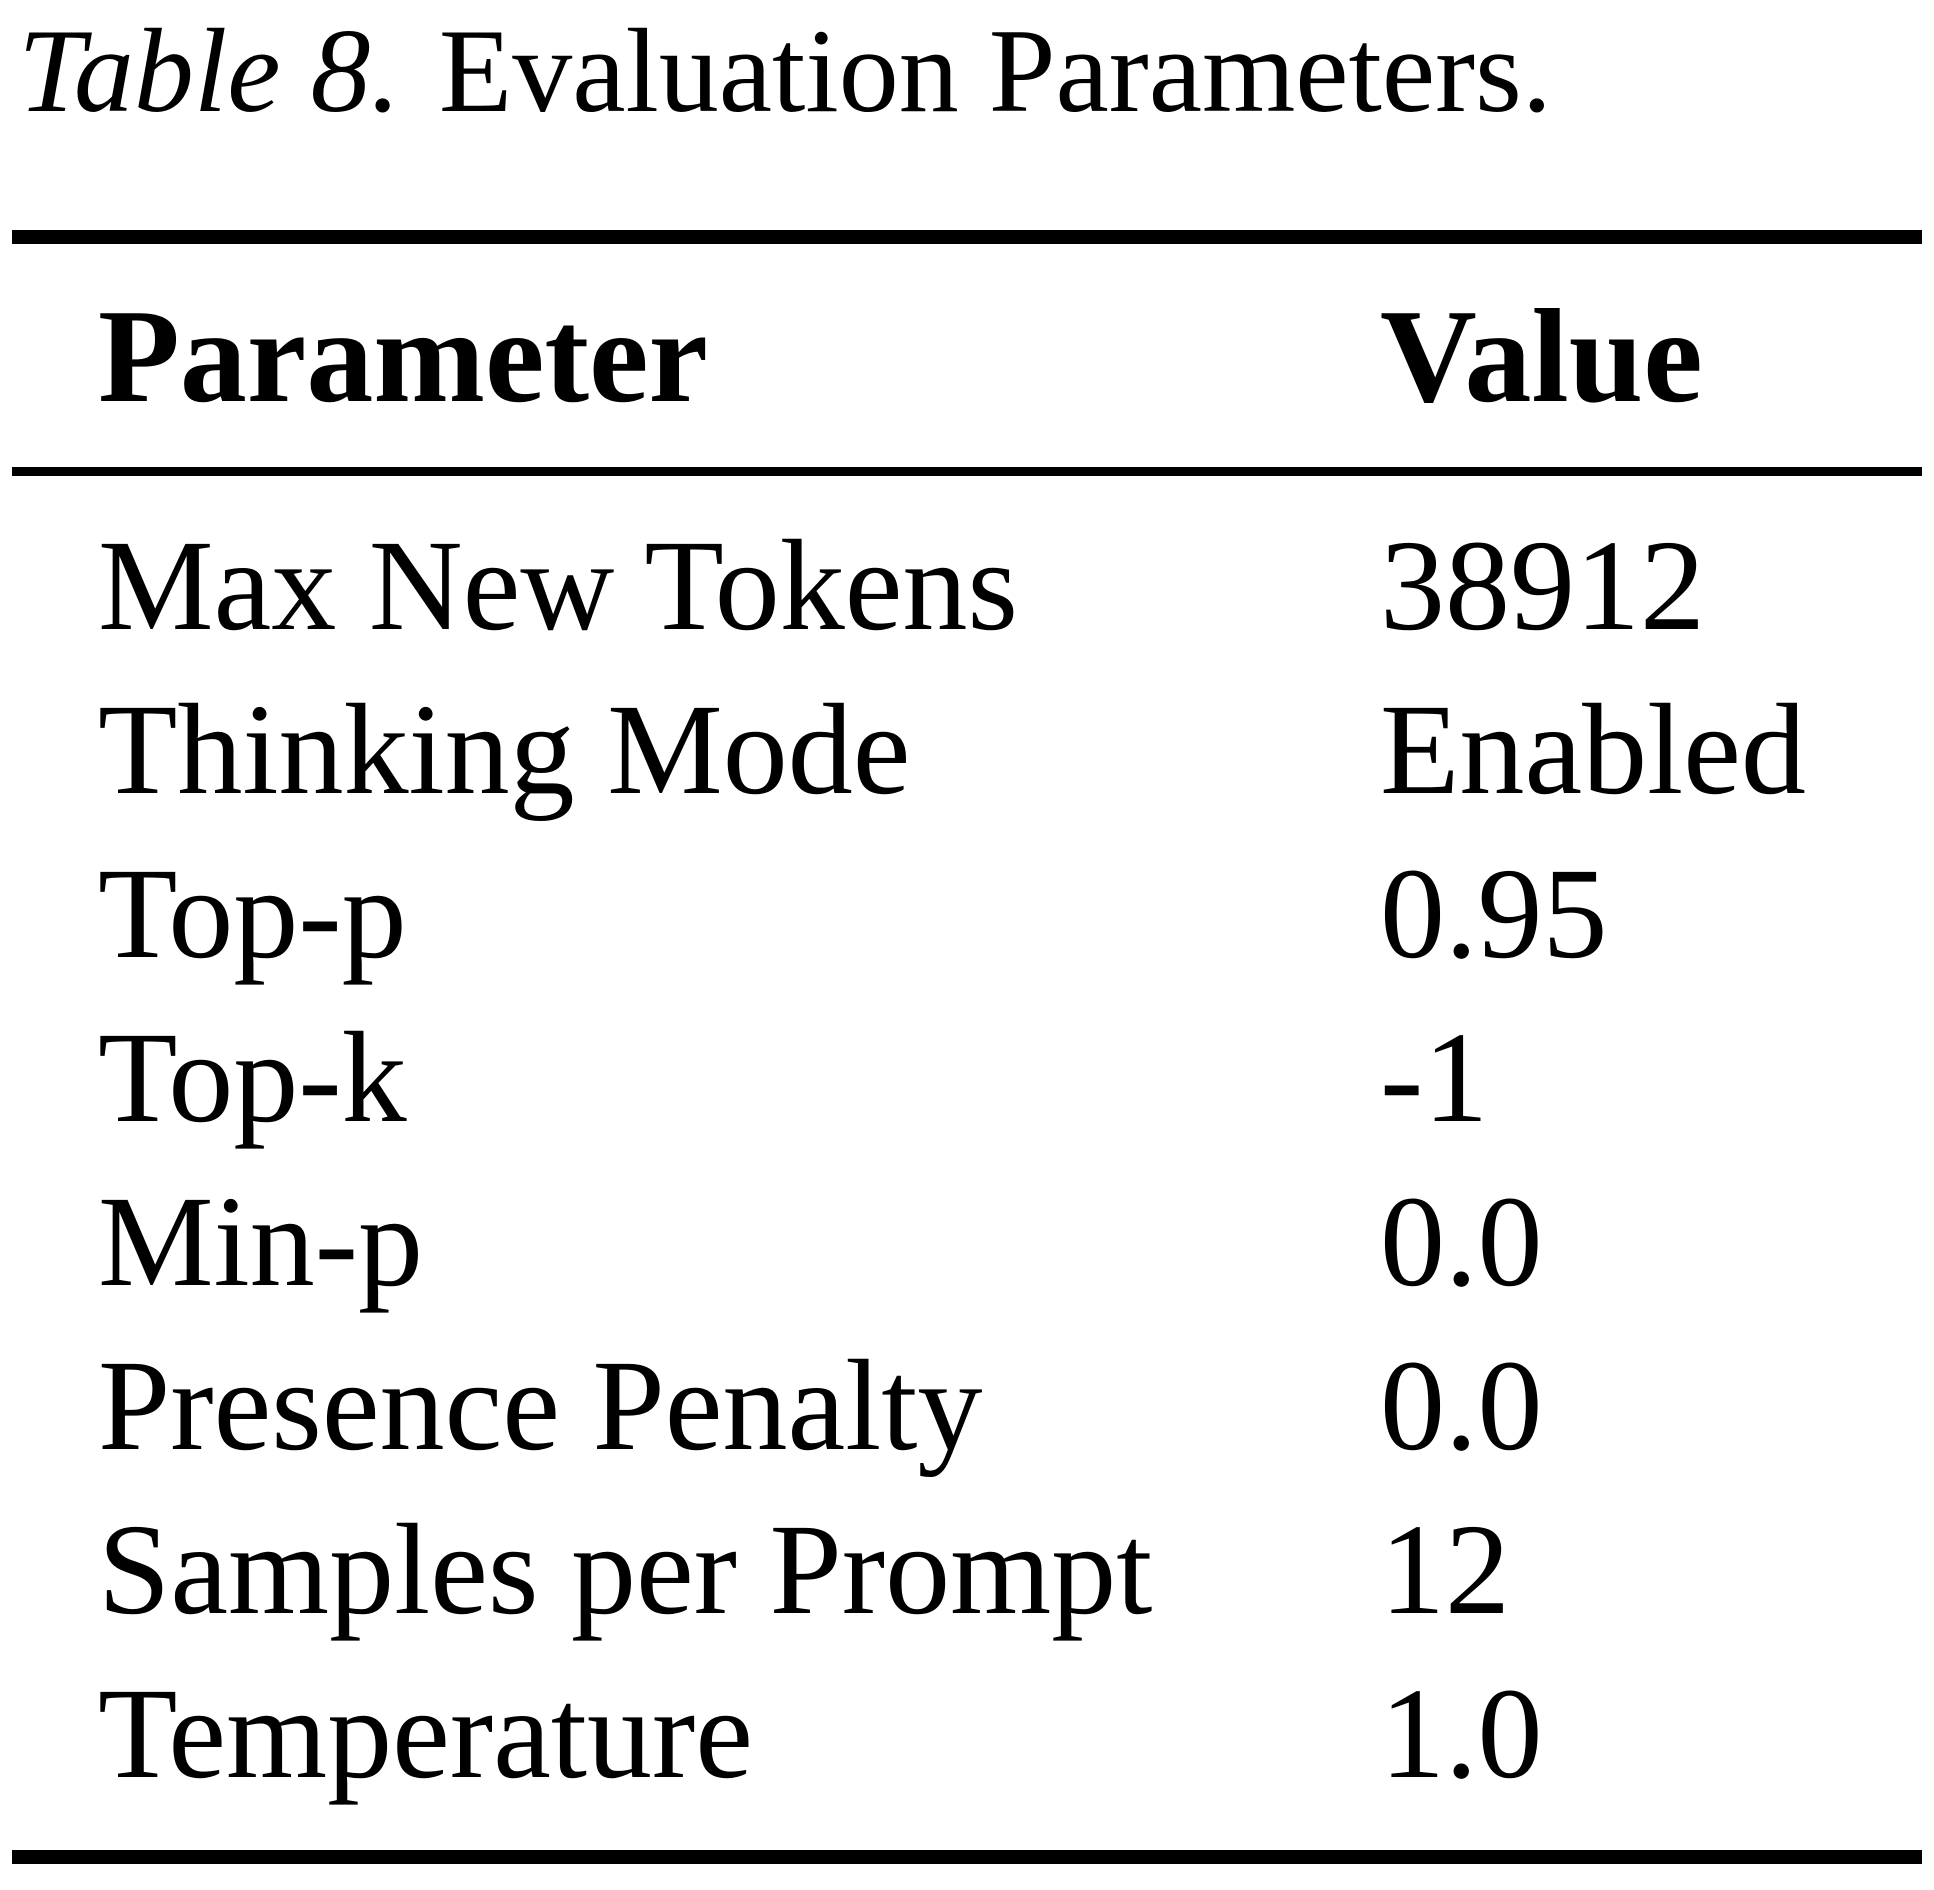 This screenshot has height=1890, width=1934. I want to click on parameter-cell: Temperature, so click(425, 1734).